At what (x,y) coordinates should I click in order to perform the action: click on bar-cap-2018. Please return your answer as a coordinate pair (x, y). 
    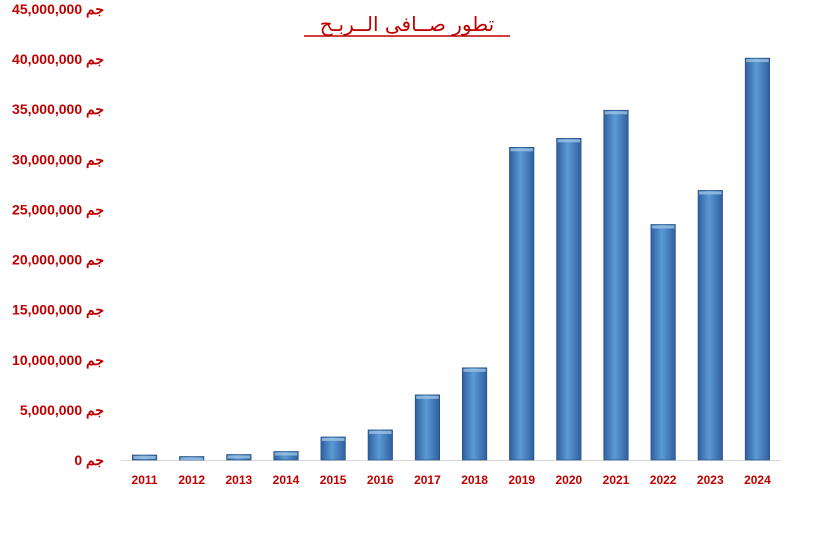
    Looking at the image, I should click on (474, 370).